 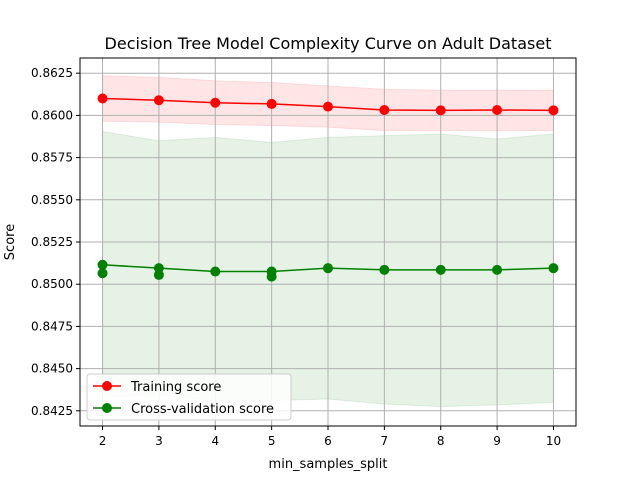 I want to click on y-tick-label: 0.8625, so click(x=52, y=73).